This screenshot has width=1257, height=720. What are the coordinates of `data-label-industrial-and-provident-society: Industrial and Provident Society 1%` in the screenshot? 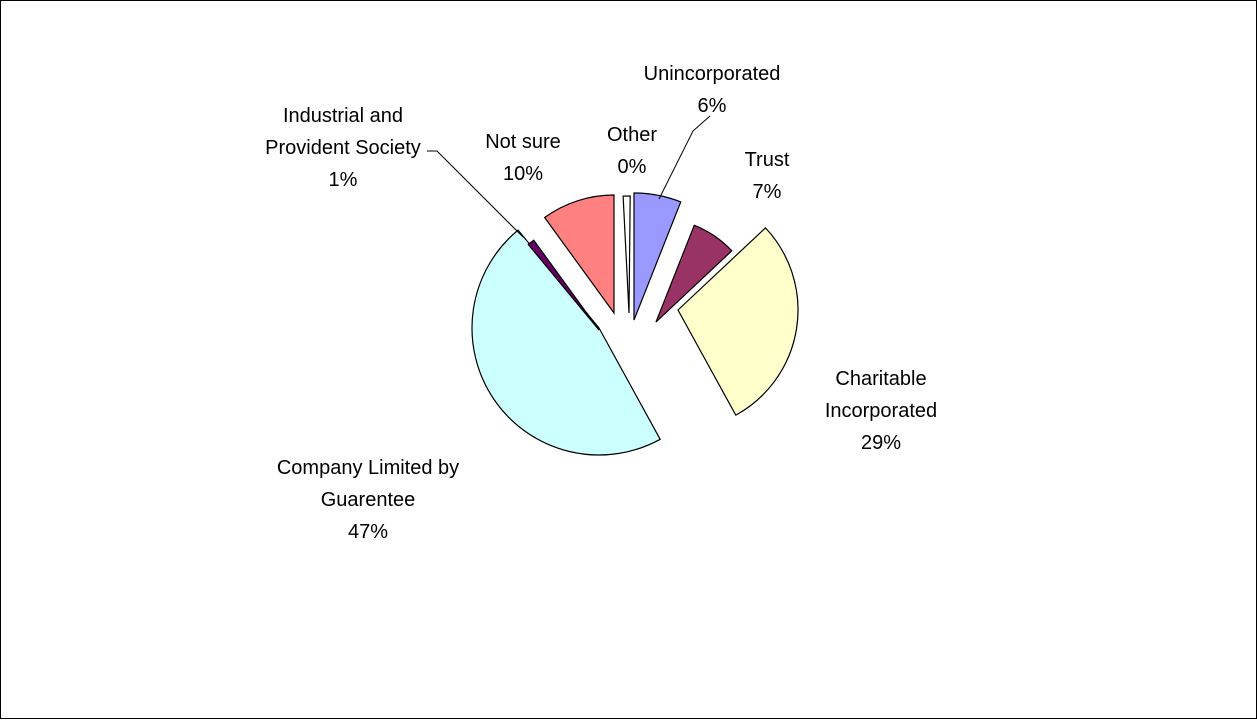 It's located at (343, 148).